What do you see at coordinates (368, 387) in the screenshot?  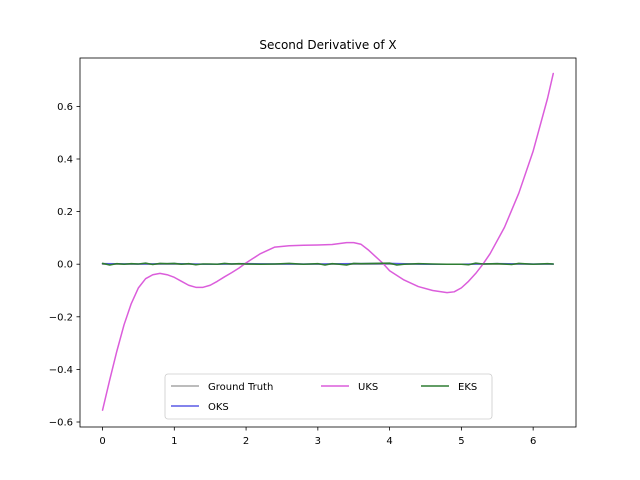 I see `legend-label-uks: UKS` at bounding box center [368, 387].